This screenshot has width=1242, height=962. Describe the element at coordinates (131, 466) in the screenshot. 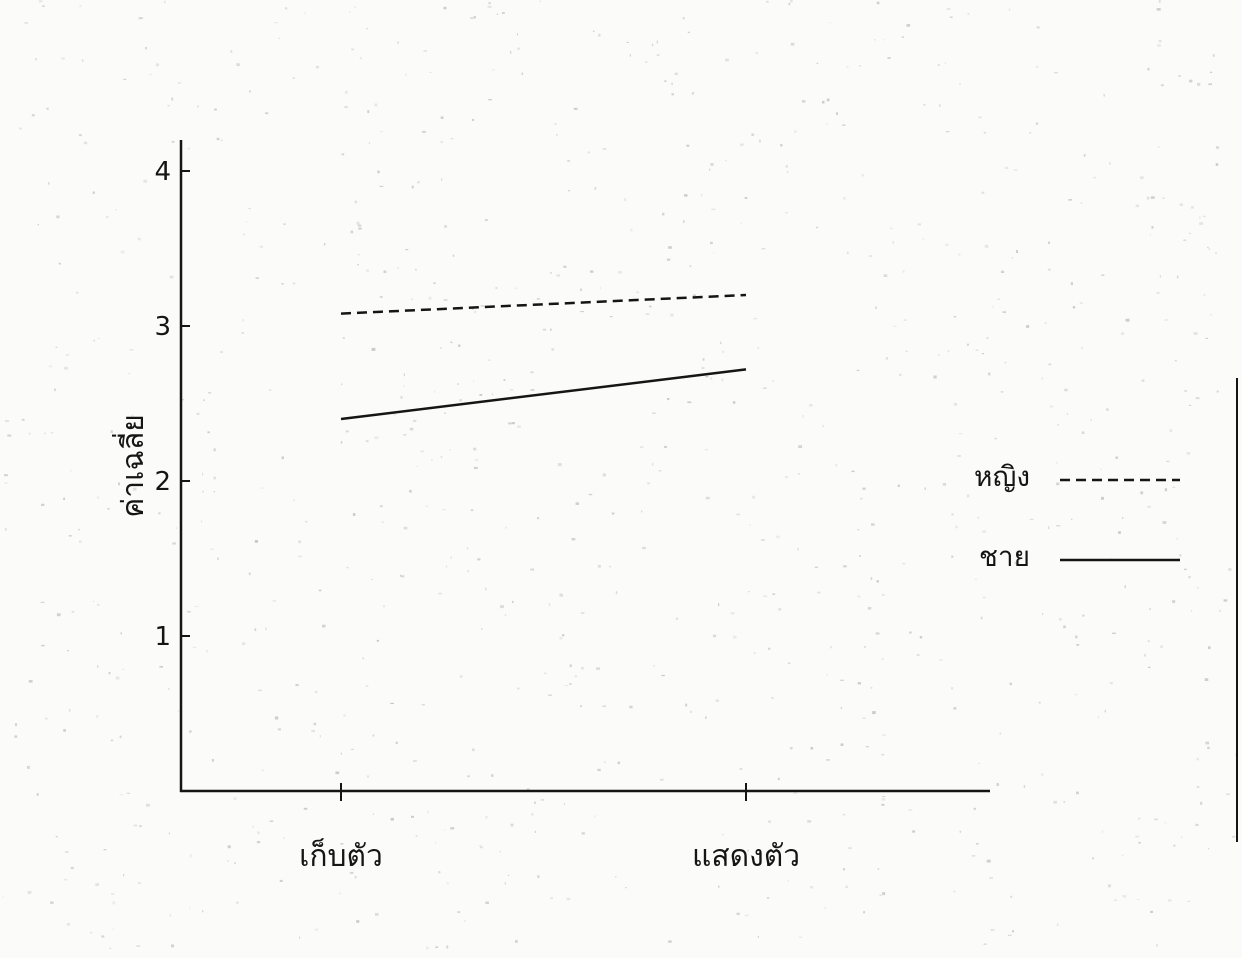

I see `y-axis-title: ค่าเฉลี่ย` at that location.